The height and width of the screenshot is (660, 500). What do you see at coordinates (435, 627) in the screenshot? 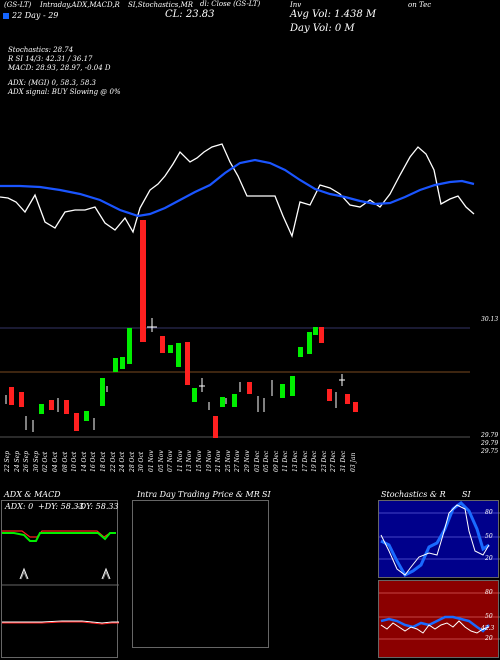
I see `rsi-signal-line` at bounding box center [435, 627].